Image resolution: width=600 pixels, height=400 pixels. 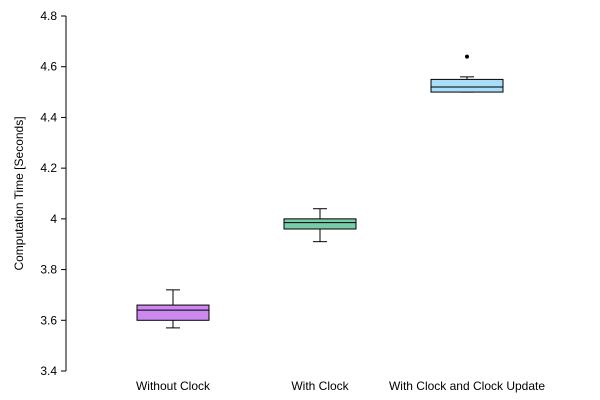 What do you see at coordinates (173, 386) in the screenshot?
I see `category-label: Without Clock` at bounding box center [173, 386].